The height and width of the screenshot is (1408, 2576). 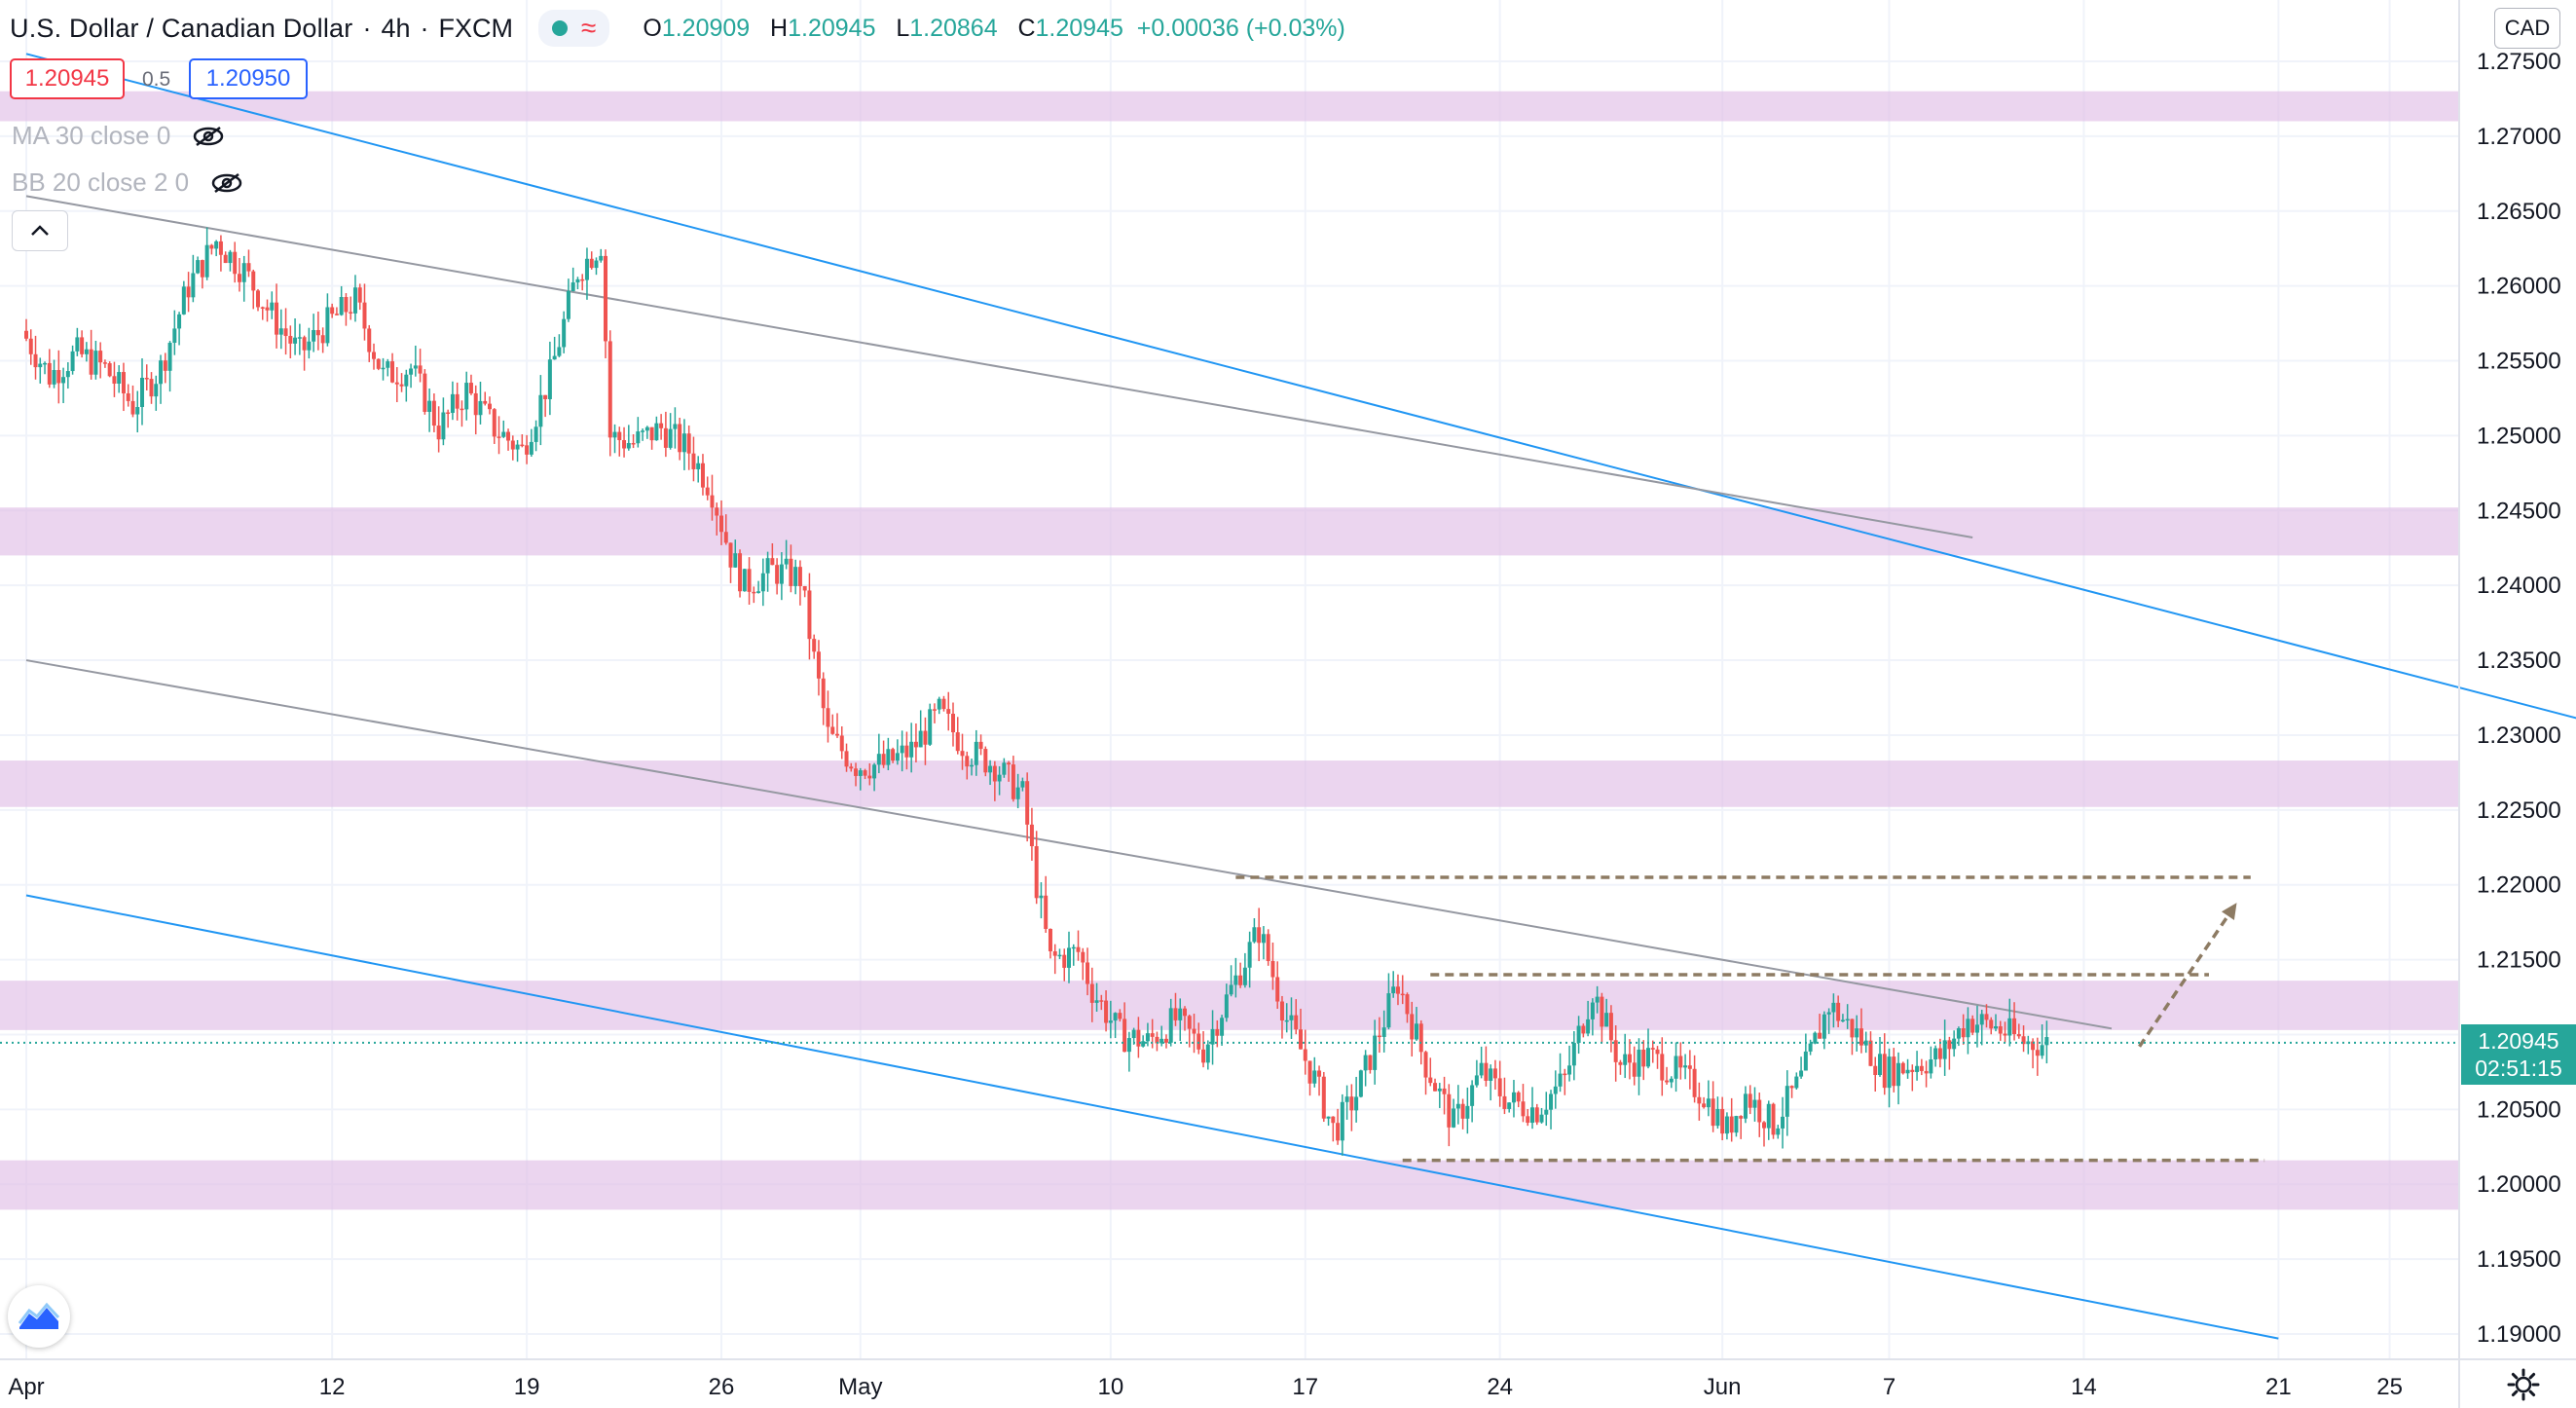 I want to click on tradingview-logo-icon, so click(x=39, y=1317).